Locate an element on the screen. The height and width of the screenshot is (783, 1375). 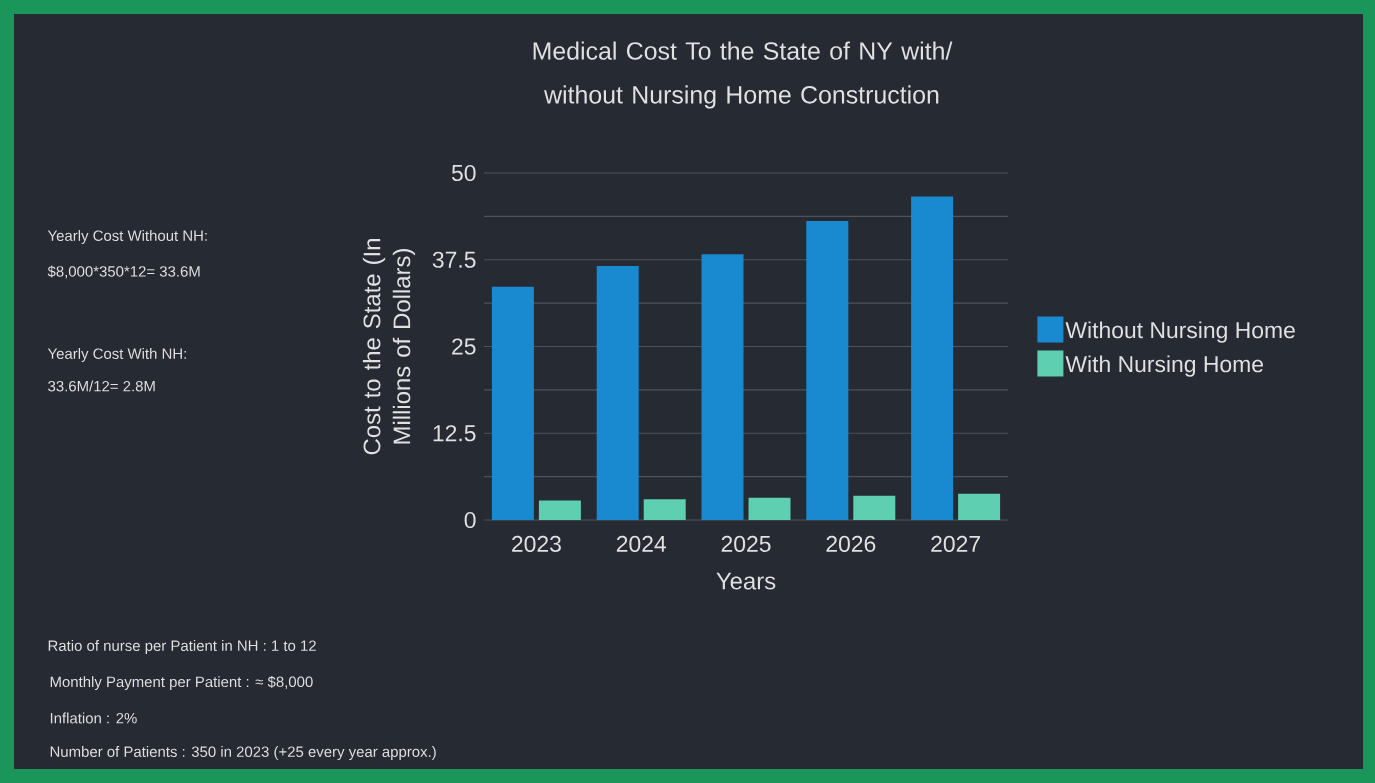
y-tick-label: 37.5 is located at coordinates (454, 259).